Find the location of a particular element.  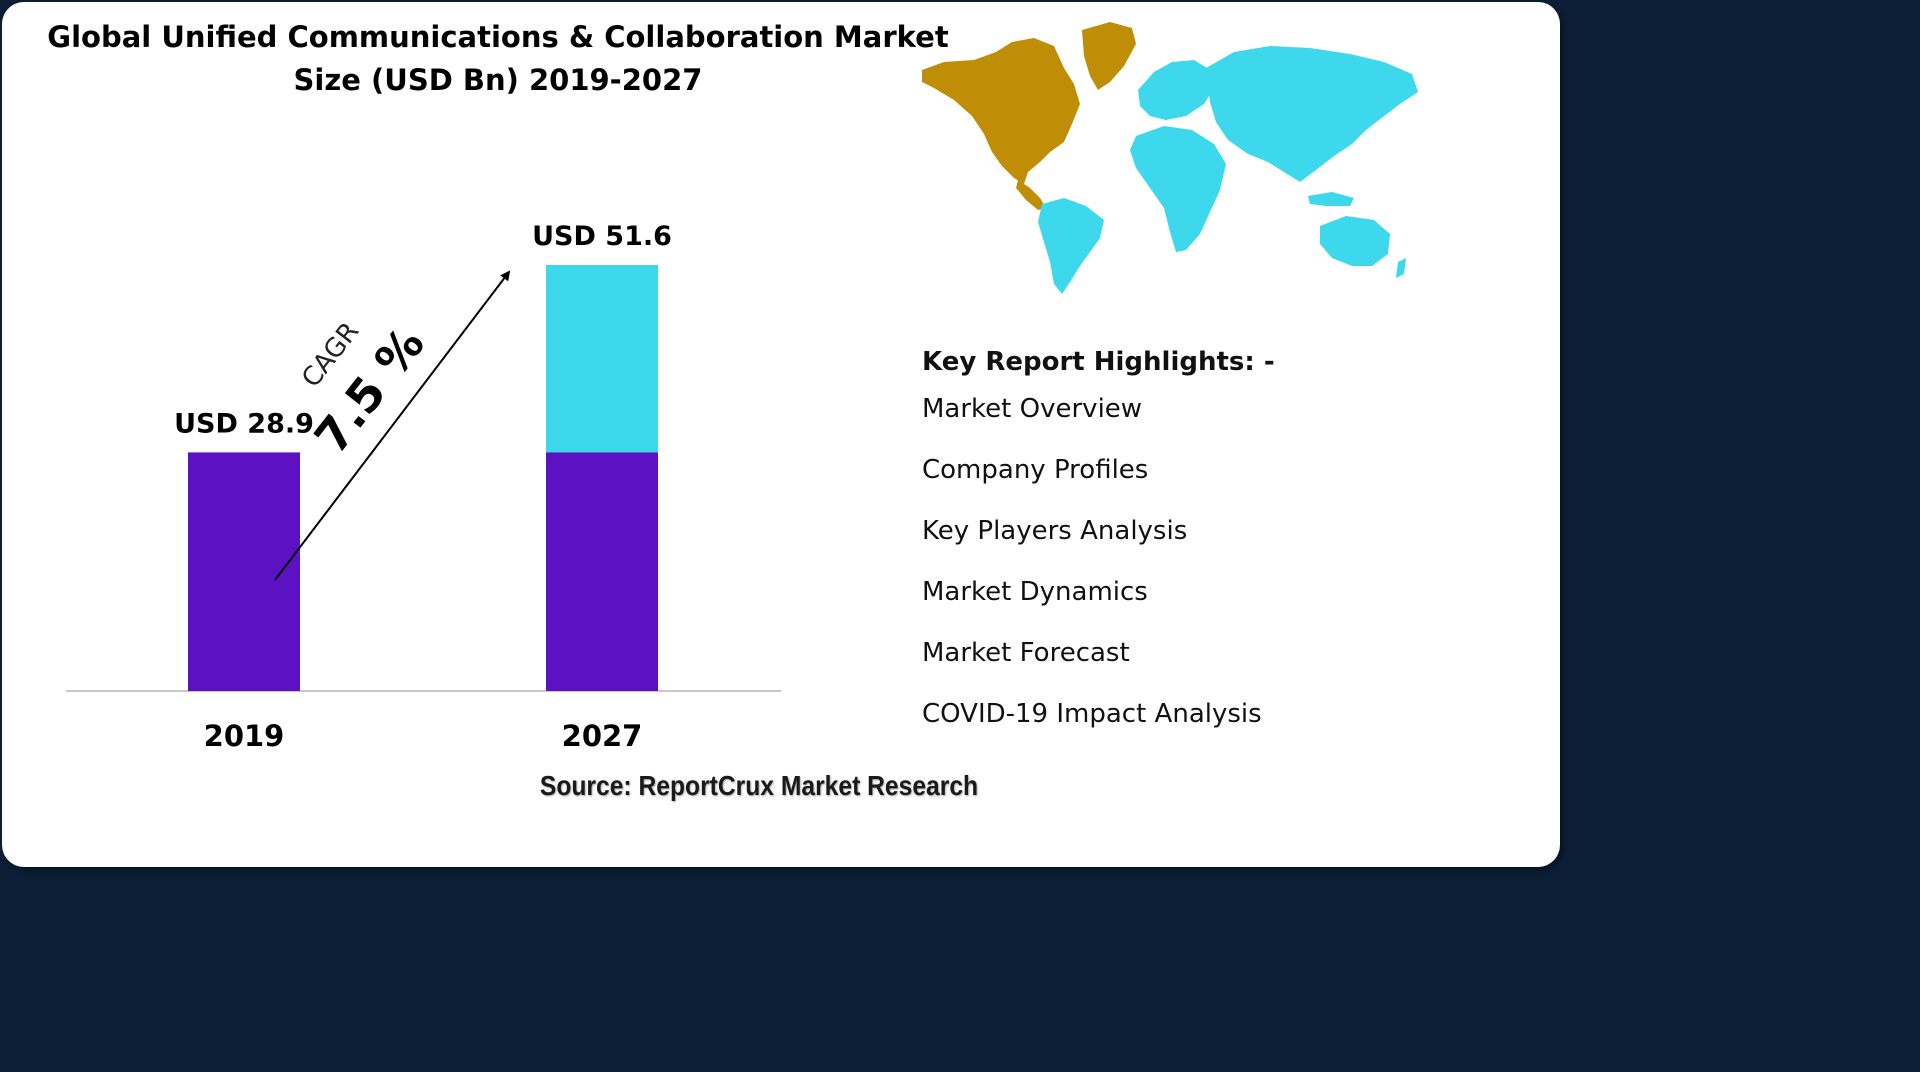

indonesia-shape is located at coordinates (1331, 199).